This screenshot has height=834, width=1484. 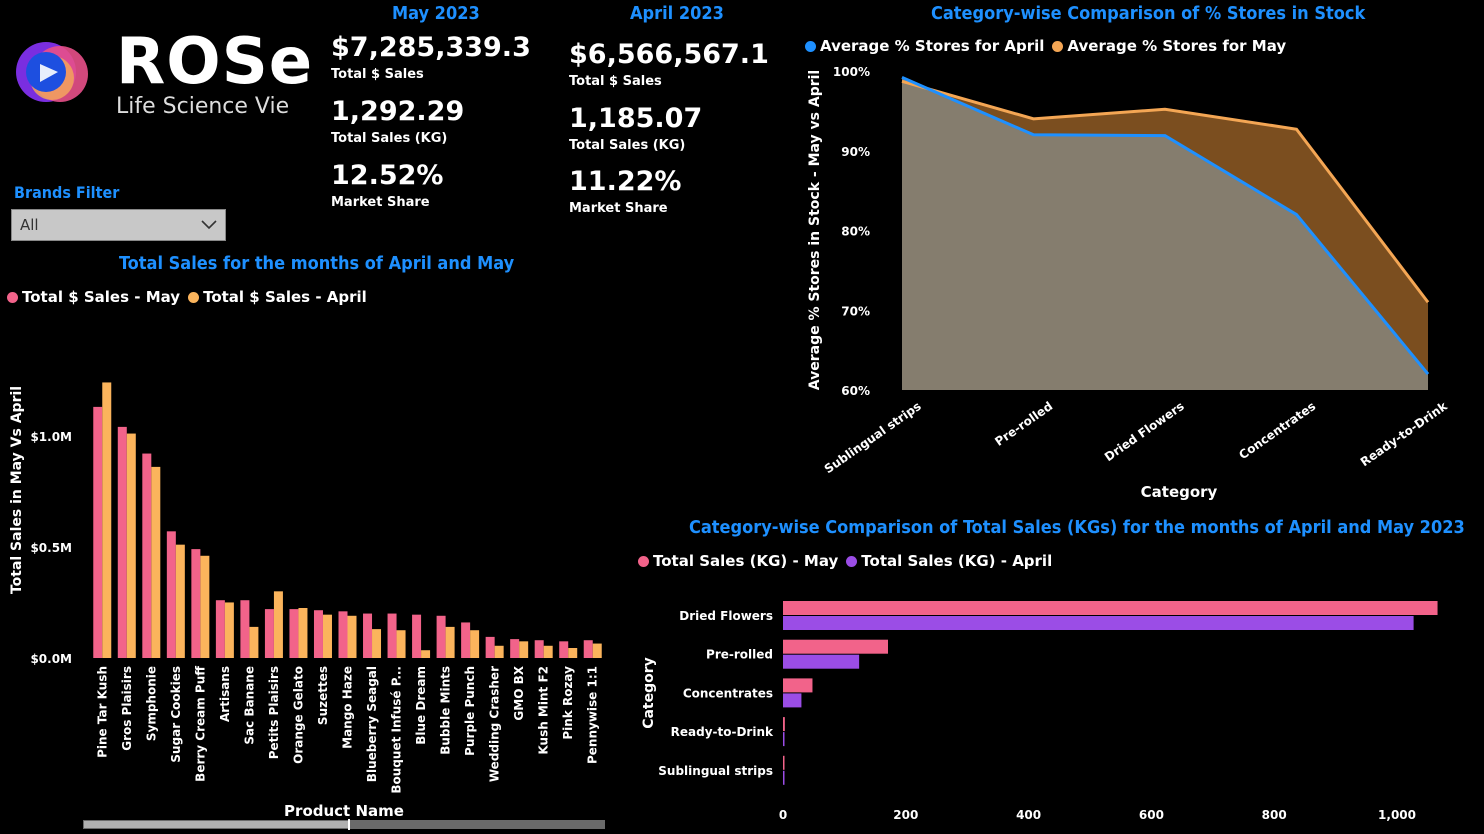 I want to click on x-tick-label: GMO BX, so click(x=519, y=692).